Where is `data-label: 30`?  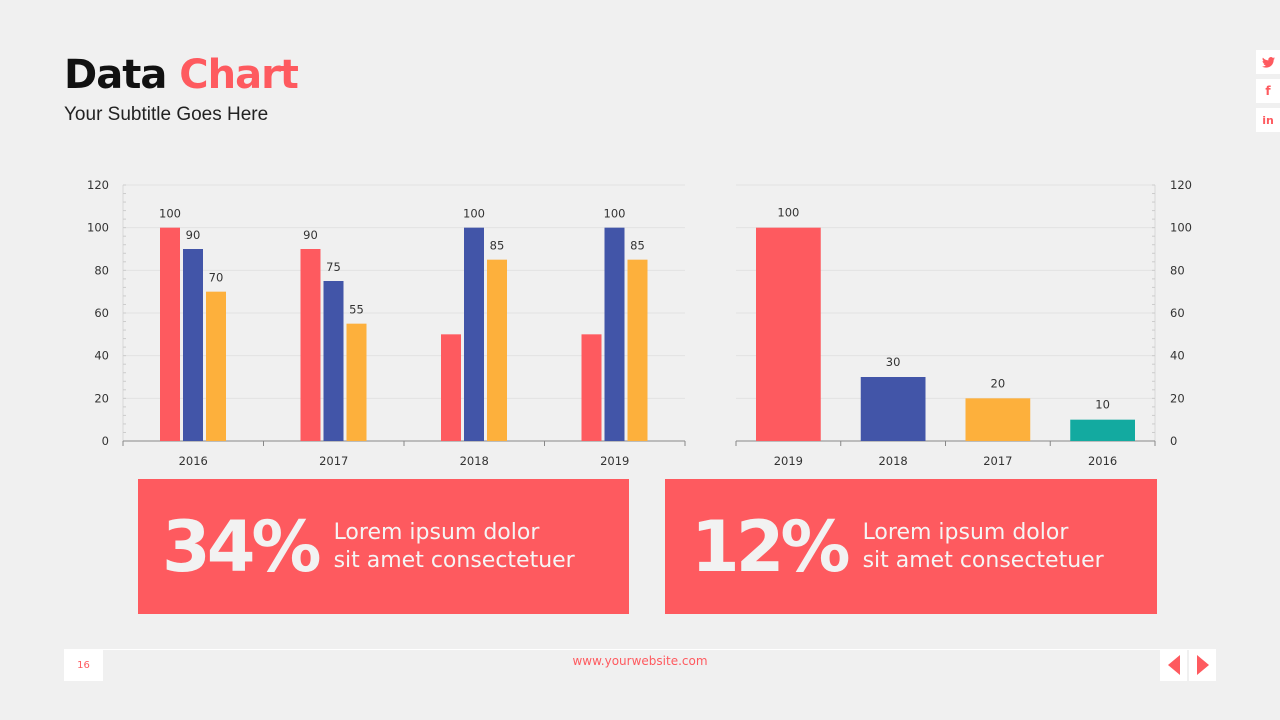 data-label: 30 is located at coordinates (893, 362).